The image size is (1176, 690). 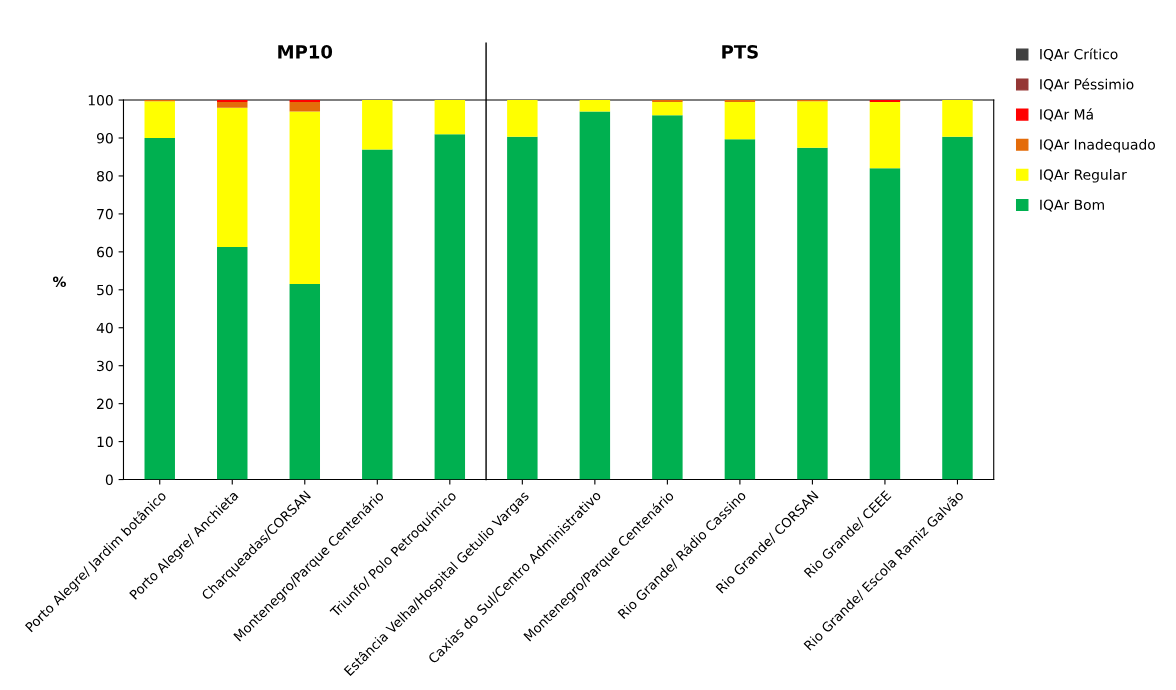 I want to click on y-tick-label: 10, so click(x=105, y=442).